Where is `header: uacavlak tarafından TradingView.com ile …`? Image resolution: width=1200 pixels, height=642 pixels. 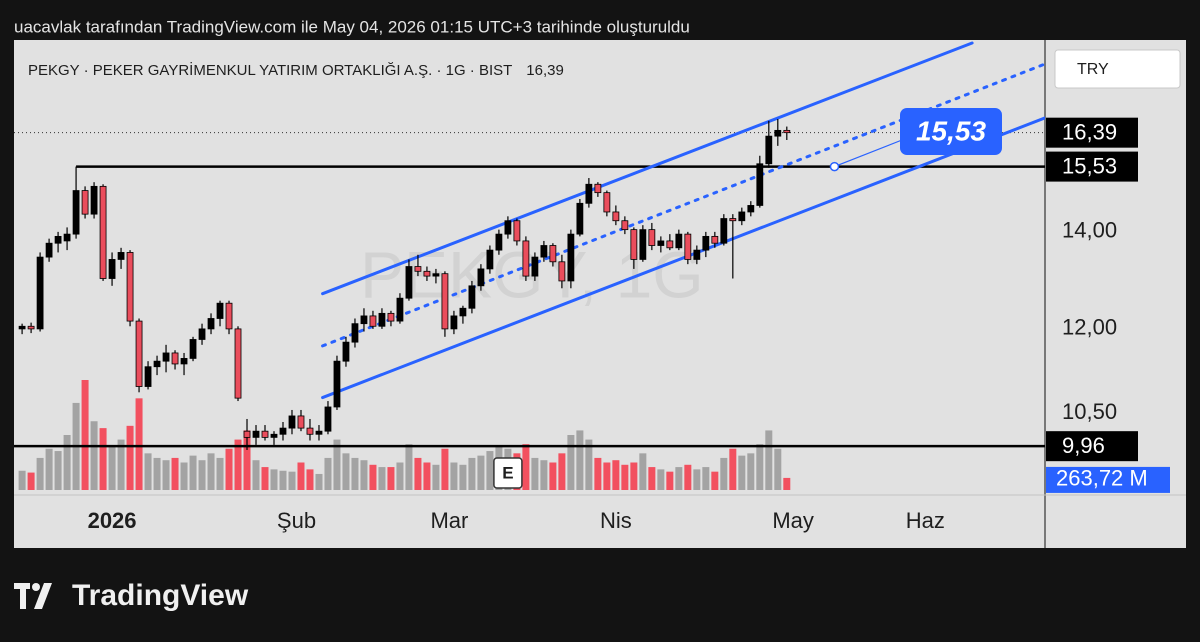
header: uacavlak tarafından TradingView.com ile … is located at coordinates (352, 26).